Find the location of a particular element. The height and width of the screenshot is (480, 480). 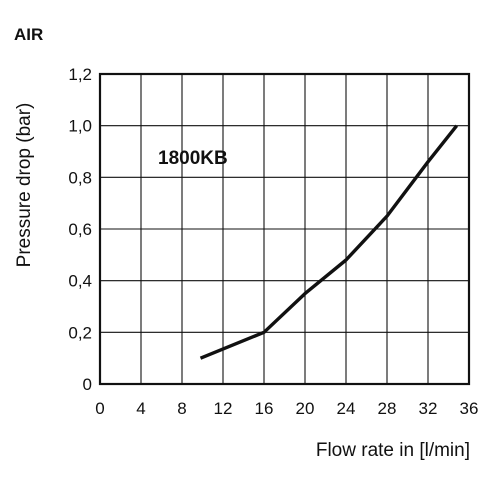

y-axis-title: Pressure drop (bar) is located at coordinates (24, 185).